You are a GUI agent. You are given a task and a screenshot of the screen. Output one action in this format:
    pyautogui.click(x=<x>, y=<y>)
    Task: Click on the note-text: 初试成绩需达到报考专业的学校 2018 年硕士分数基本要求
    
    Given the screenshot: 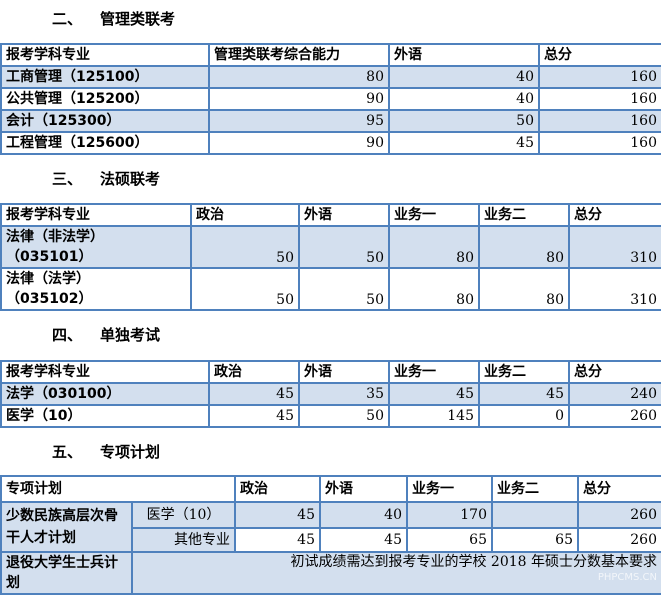 What is the action you would take?
    pyautogui.click(x=473, y=562)
    